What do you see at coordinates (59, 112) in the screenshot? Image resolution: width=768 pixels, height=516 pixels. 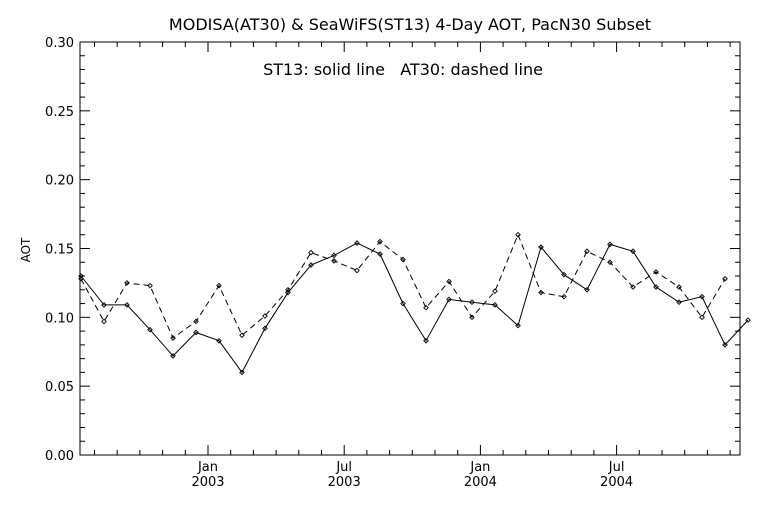 I see `y-tick-label: 0.25` at bounding box center [59, 112].